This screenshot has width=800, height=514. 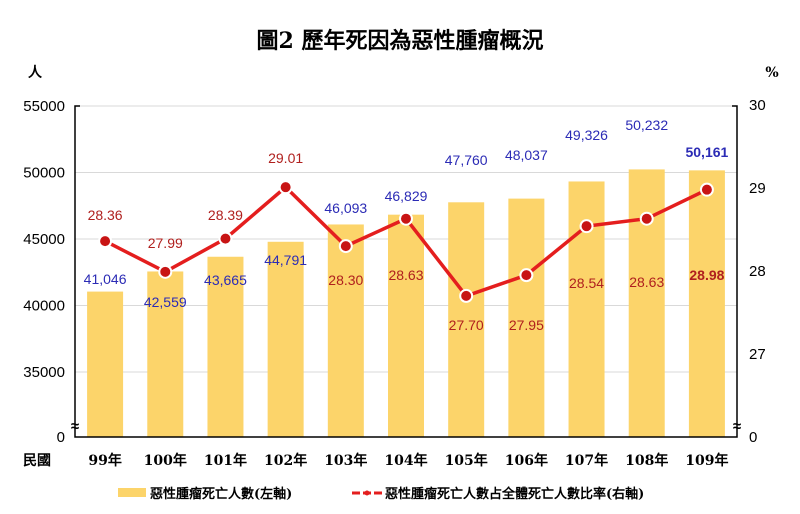 What do you see at coordinates (646, 125) in the screenshot?
I see `bar-value-label: 50,232` at bounding box center [646, 125].